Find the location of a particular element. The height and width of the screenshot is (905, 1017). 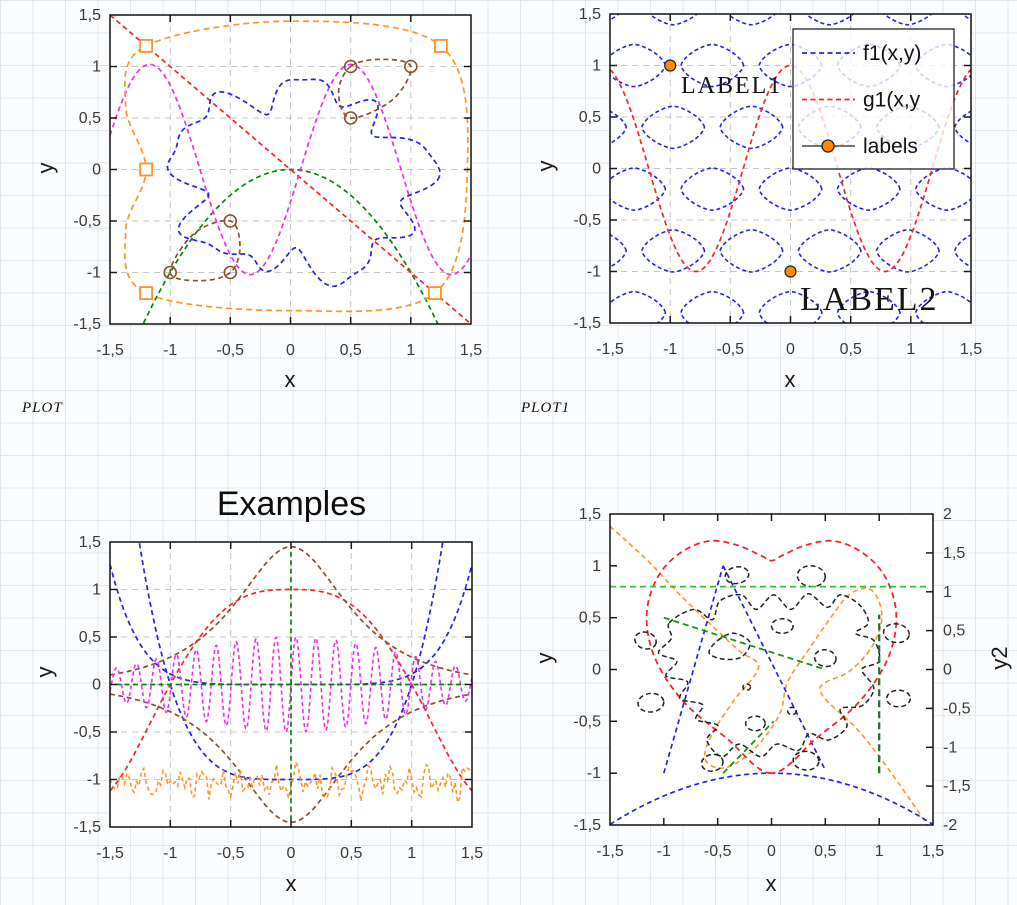

svg-text: 2 is located at coordinates (947, 514).